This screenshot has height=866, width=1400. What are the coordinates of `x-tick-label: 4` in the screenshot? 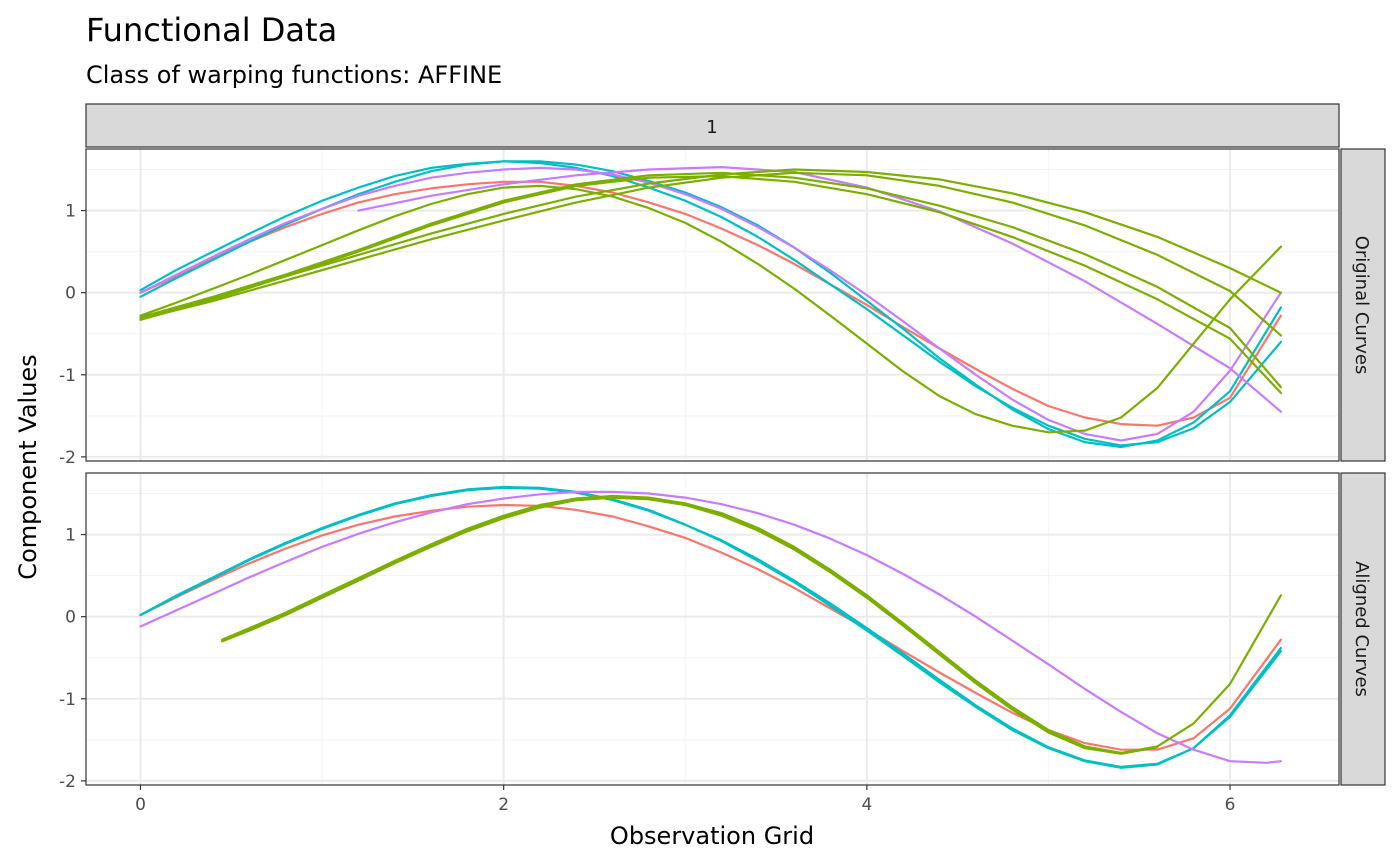 It's located at (866, 805).